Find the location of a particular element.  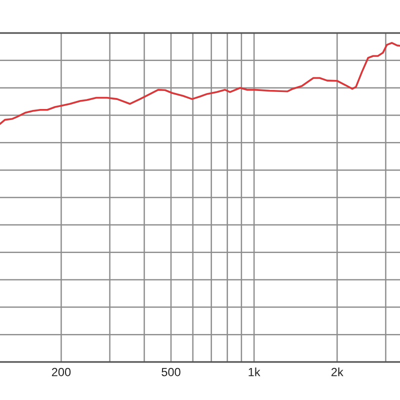

x-tick-label: 500 is located at coordinates (171, 372).